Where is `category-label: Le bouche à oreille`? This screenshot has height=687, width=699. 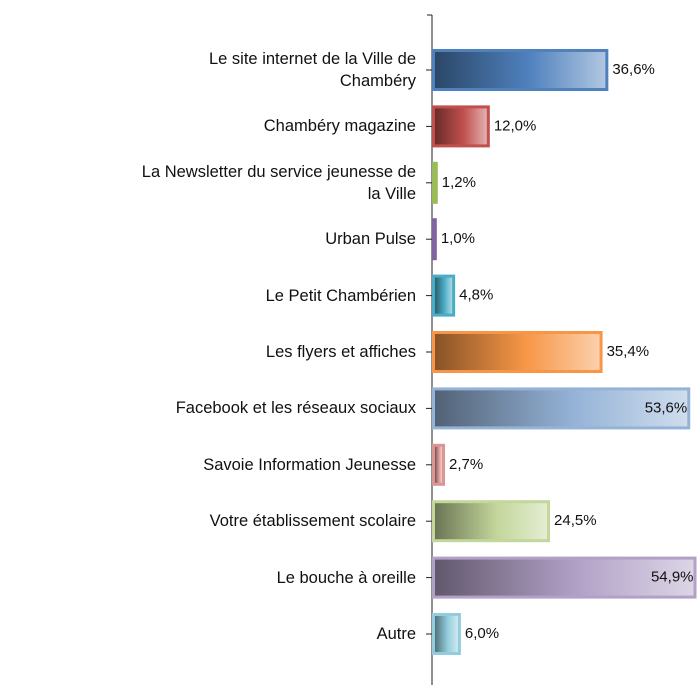
category-label: Le bouche à oreille is located at coordinates (346, 577).